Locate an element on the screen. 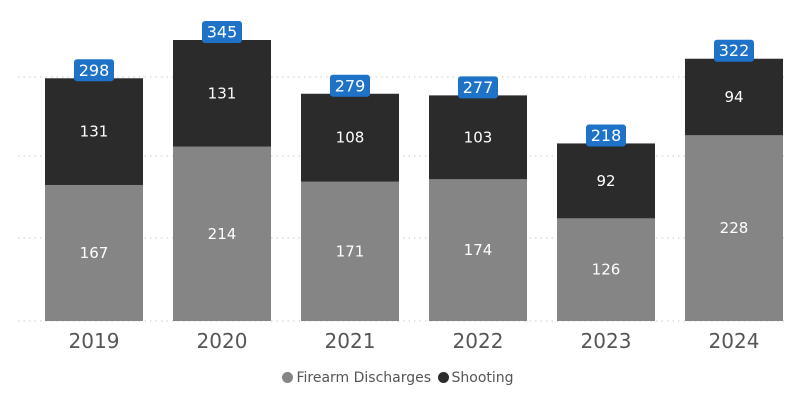 The height and width of the screenshot is (393, 796). total-badge-2023 is located at coordinates (606, 135).